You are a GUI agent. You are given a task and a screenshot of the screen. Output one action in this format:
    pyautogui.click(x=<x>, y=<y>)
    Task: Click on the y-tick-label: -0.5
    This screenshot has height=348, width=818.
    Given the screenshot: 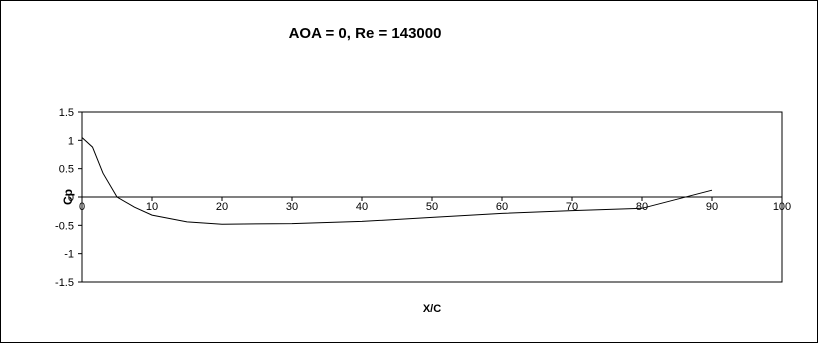 What is the action you would take?
    pyautogui.click(x=64, y=226)
    